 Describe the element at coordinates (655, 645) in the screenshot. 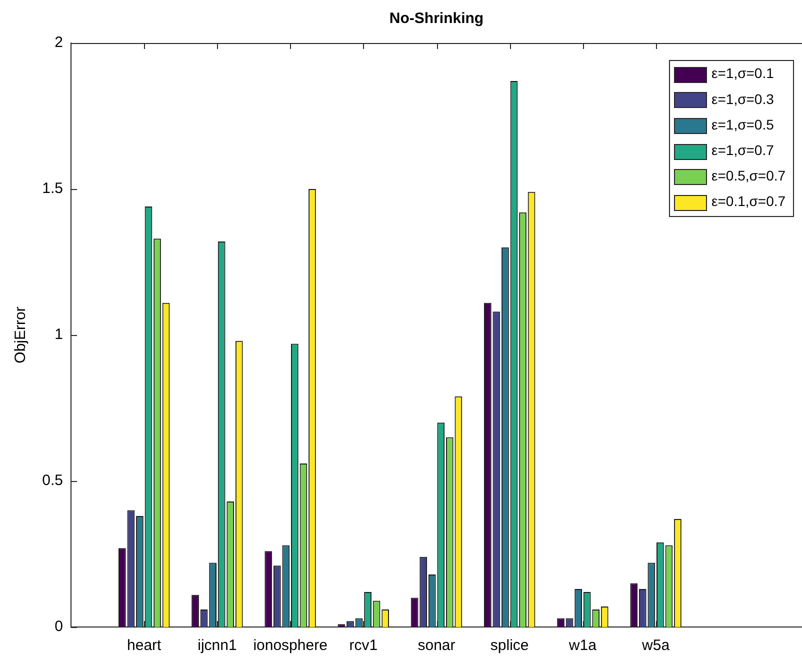

I see `x-tick-label: w5a` at that location.